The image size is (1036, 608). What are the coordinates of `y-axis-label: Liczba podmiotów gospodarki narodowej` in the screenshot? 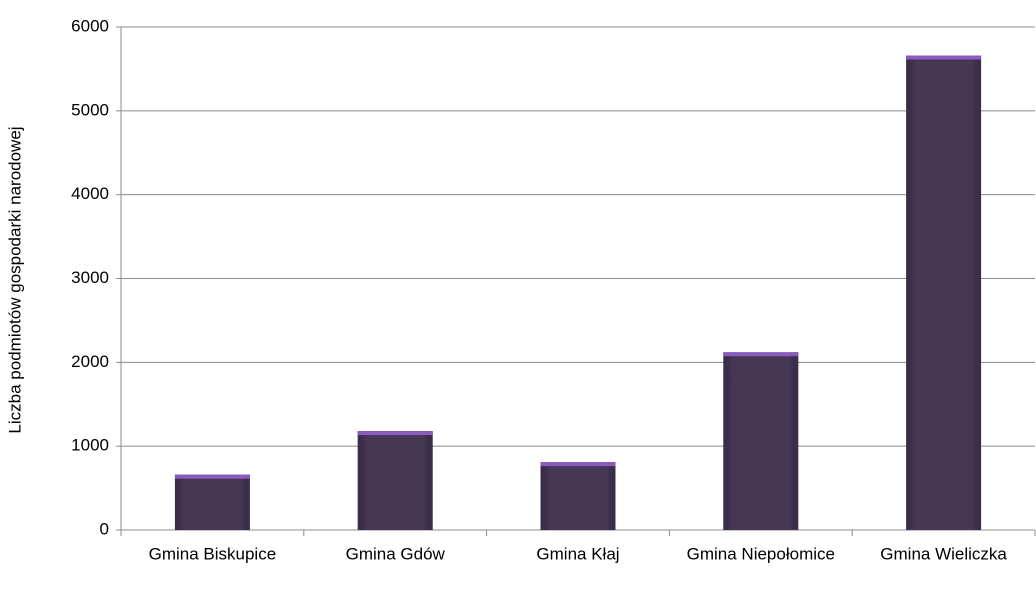 It's located at (14, 279).